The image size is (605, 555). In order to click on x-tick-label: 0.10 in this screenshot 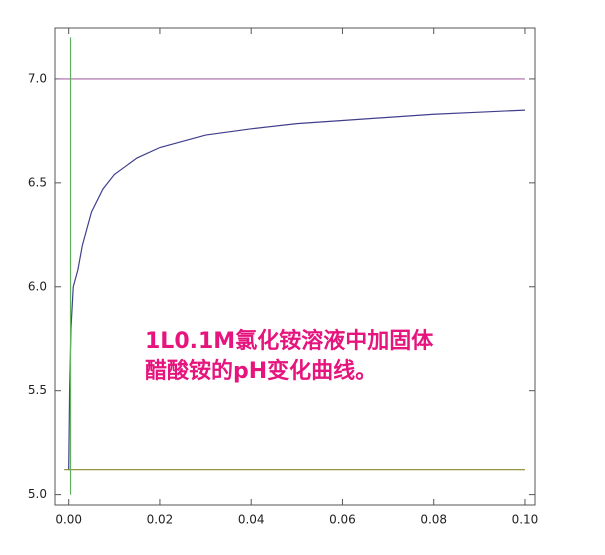, I will do `click(525, 520)`.